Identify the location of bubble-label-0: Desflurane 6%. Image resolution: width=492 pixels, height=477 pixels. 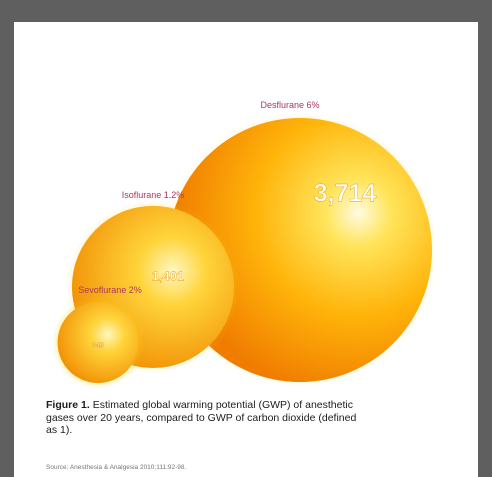
(289, 105).